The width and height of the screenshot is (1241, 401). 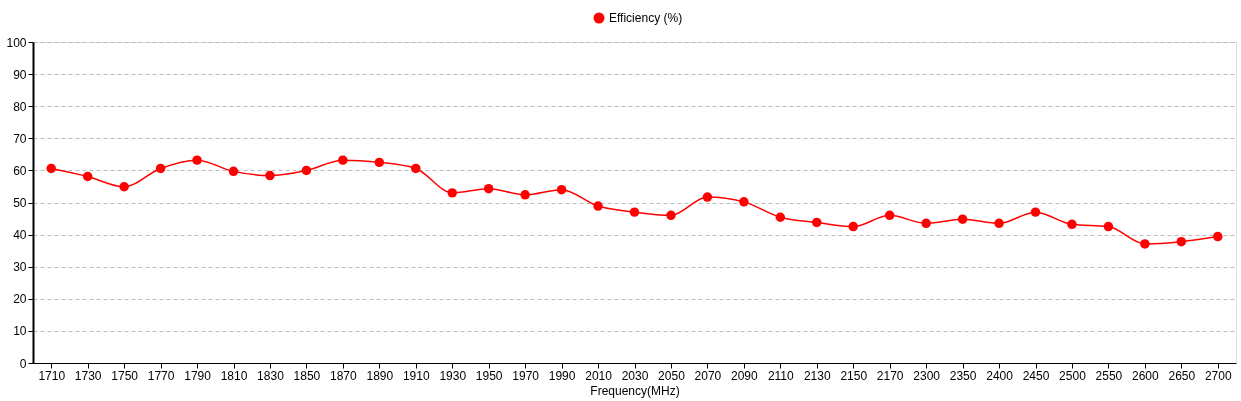 What do you see at coordinates (489, 375) in the screenshot?
I see `x-tick-label: 1950` at bounding box center [489, 375].